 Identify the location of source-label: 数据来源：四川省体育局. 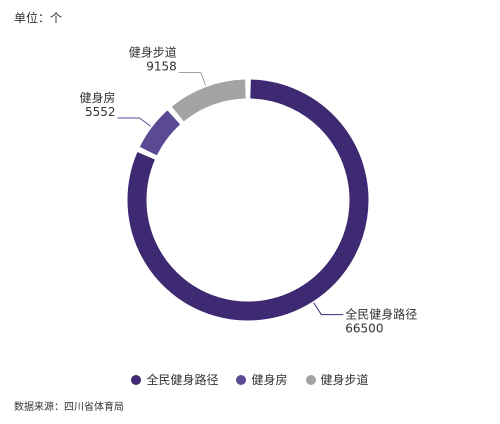
(69, 407).